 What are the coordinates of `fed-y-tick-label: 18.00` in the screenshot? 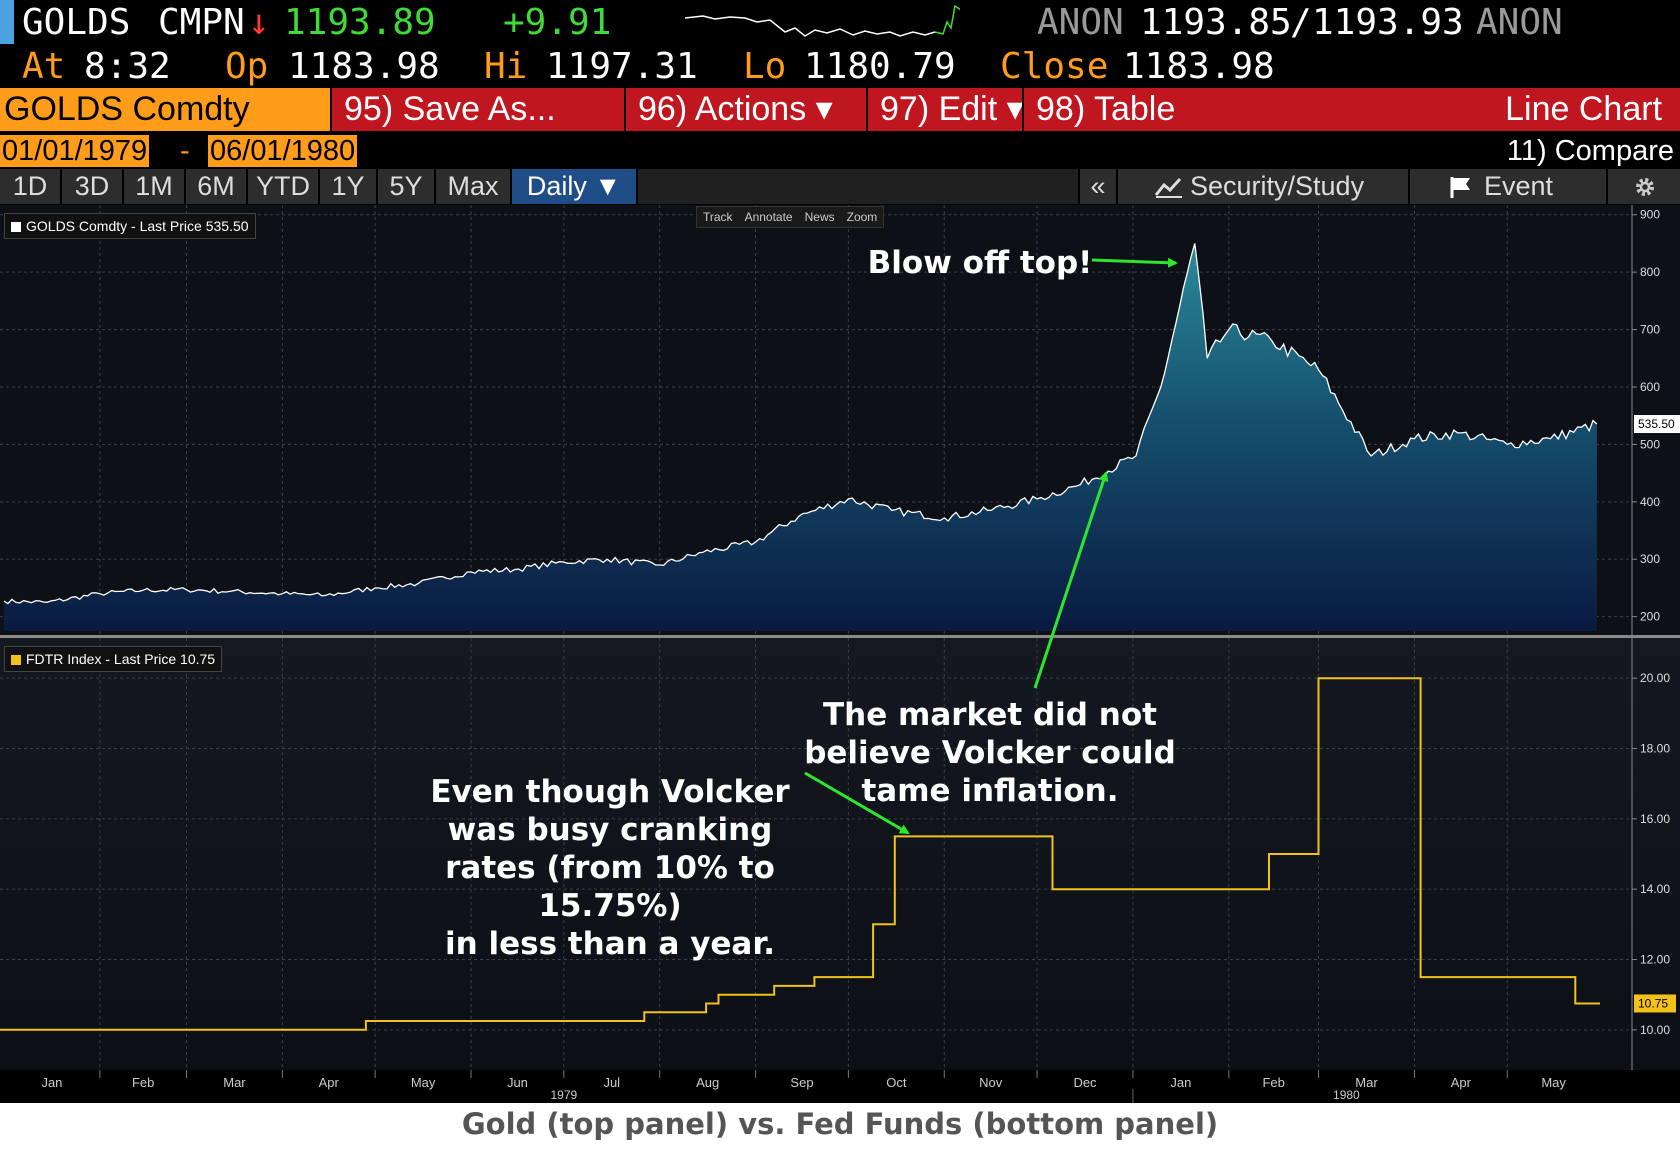 It's located at (1655, 749).